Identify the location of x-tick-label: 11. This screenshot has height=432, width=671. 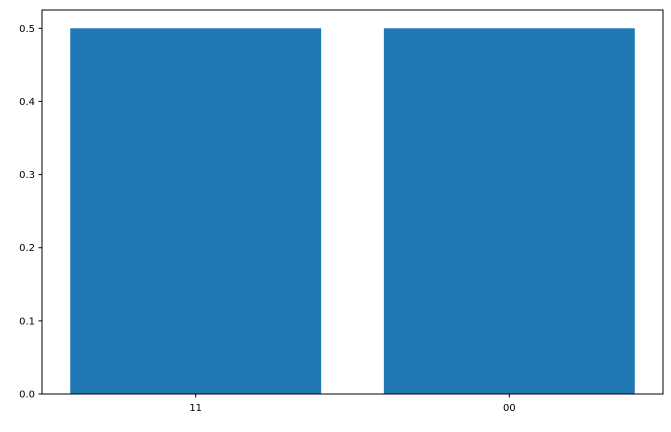
(195, 408).